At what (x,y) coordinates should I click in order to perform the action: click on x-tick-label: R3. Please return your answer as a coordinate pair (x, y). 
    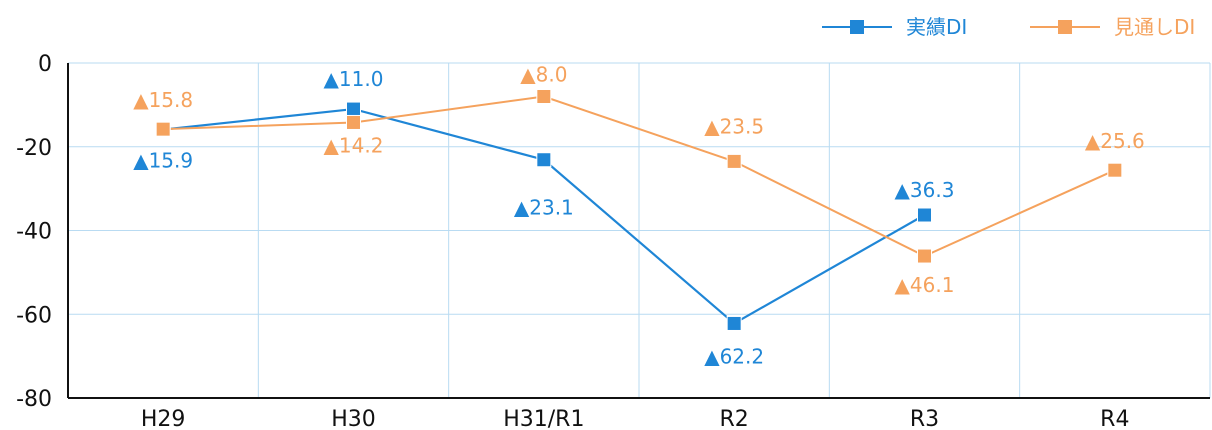
    Looking at the image, I should click on (924, 418).